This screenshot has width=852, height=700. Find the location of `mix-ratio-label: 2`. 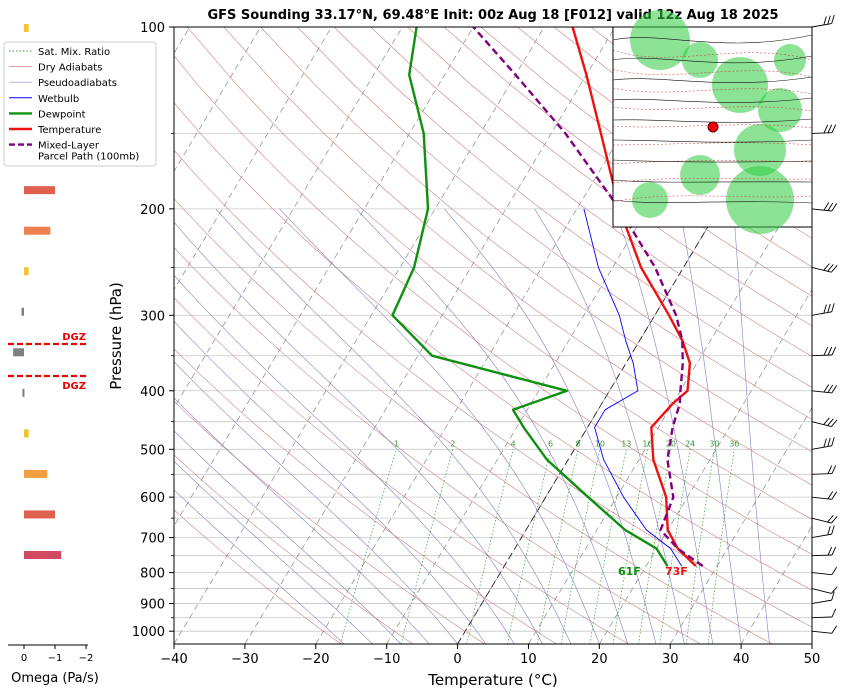

mix-ratio-label: 2 is located at coordinates (452, 443).